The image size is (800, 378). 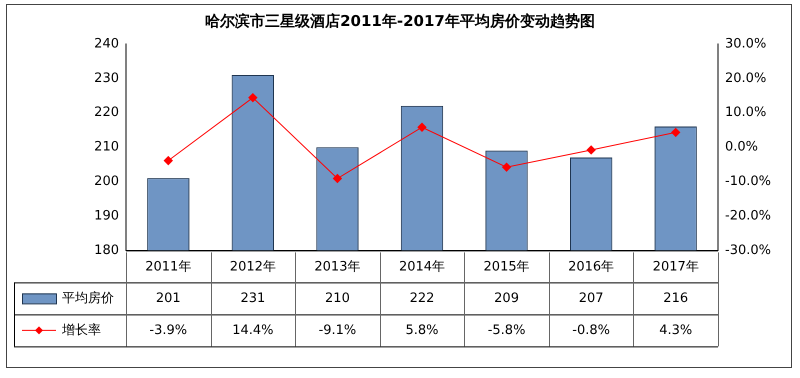 What do you see at coordinates (168, 298) in the screenshot?
I see `data-label: 201` at bounding box center [168, 298].